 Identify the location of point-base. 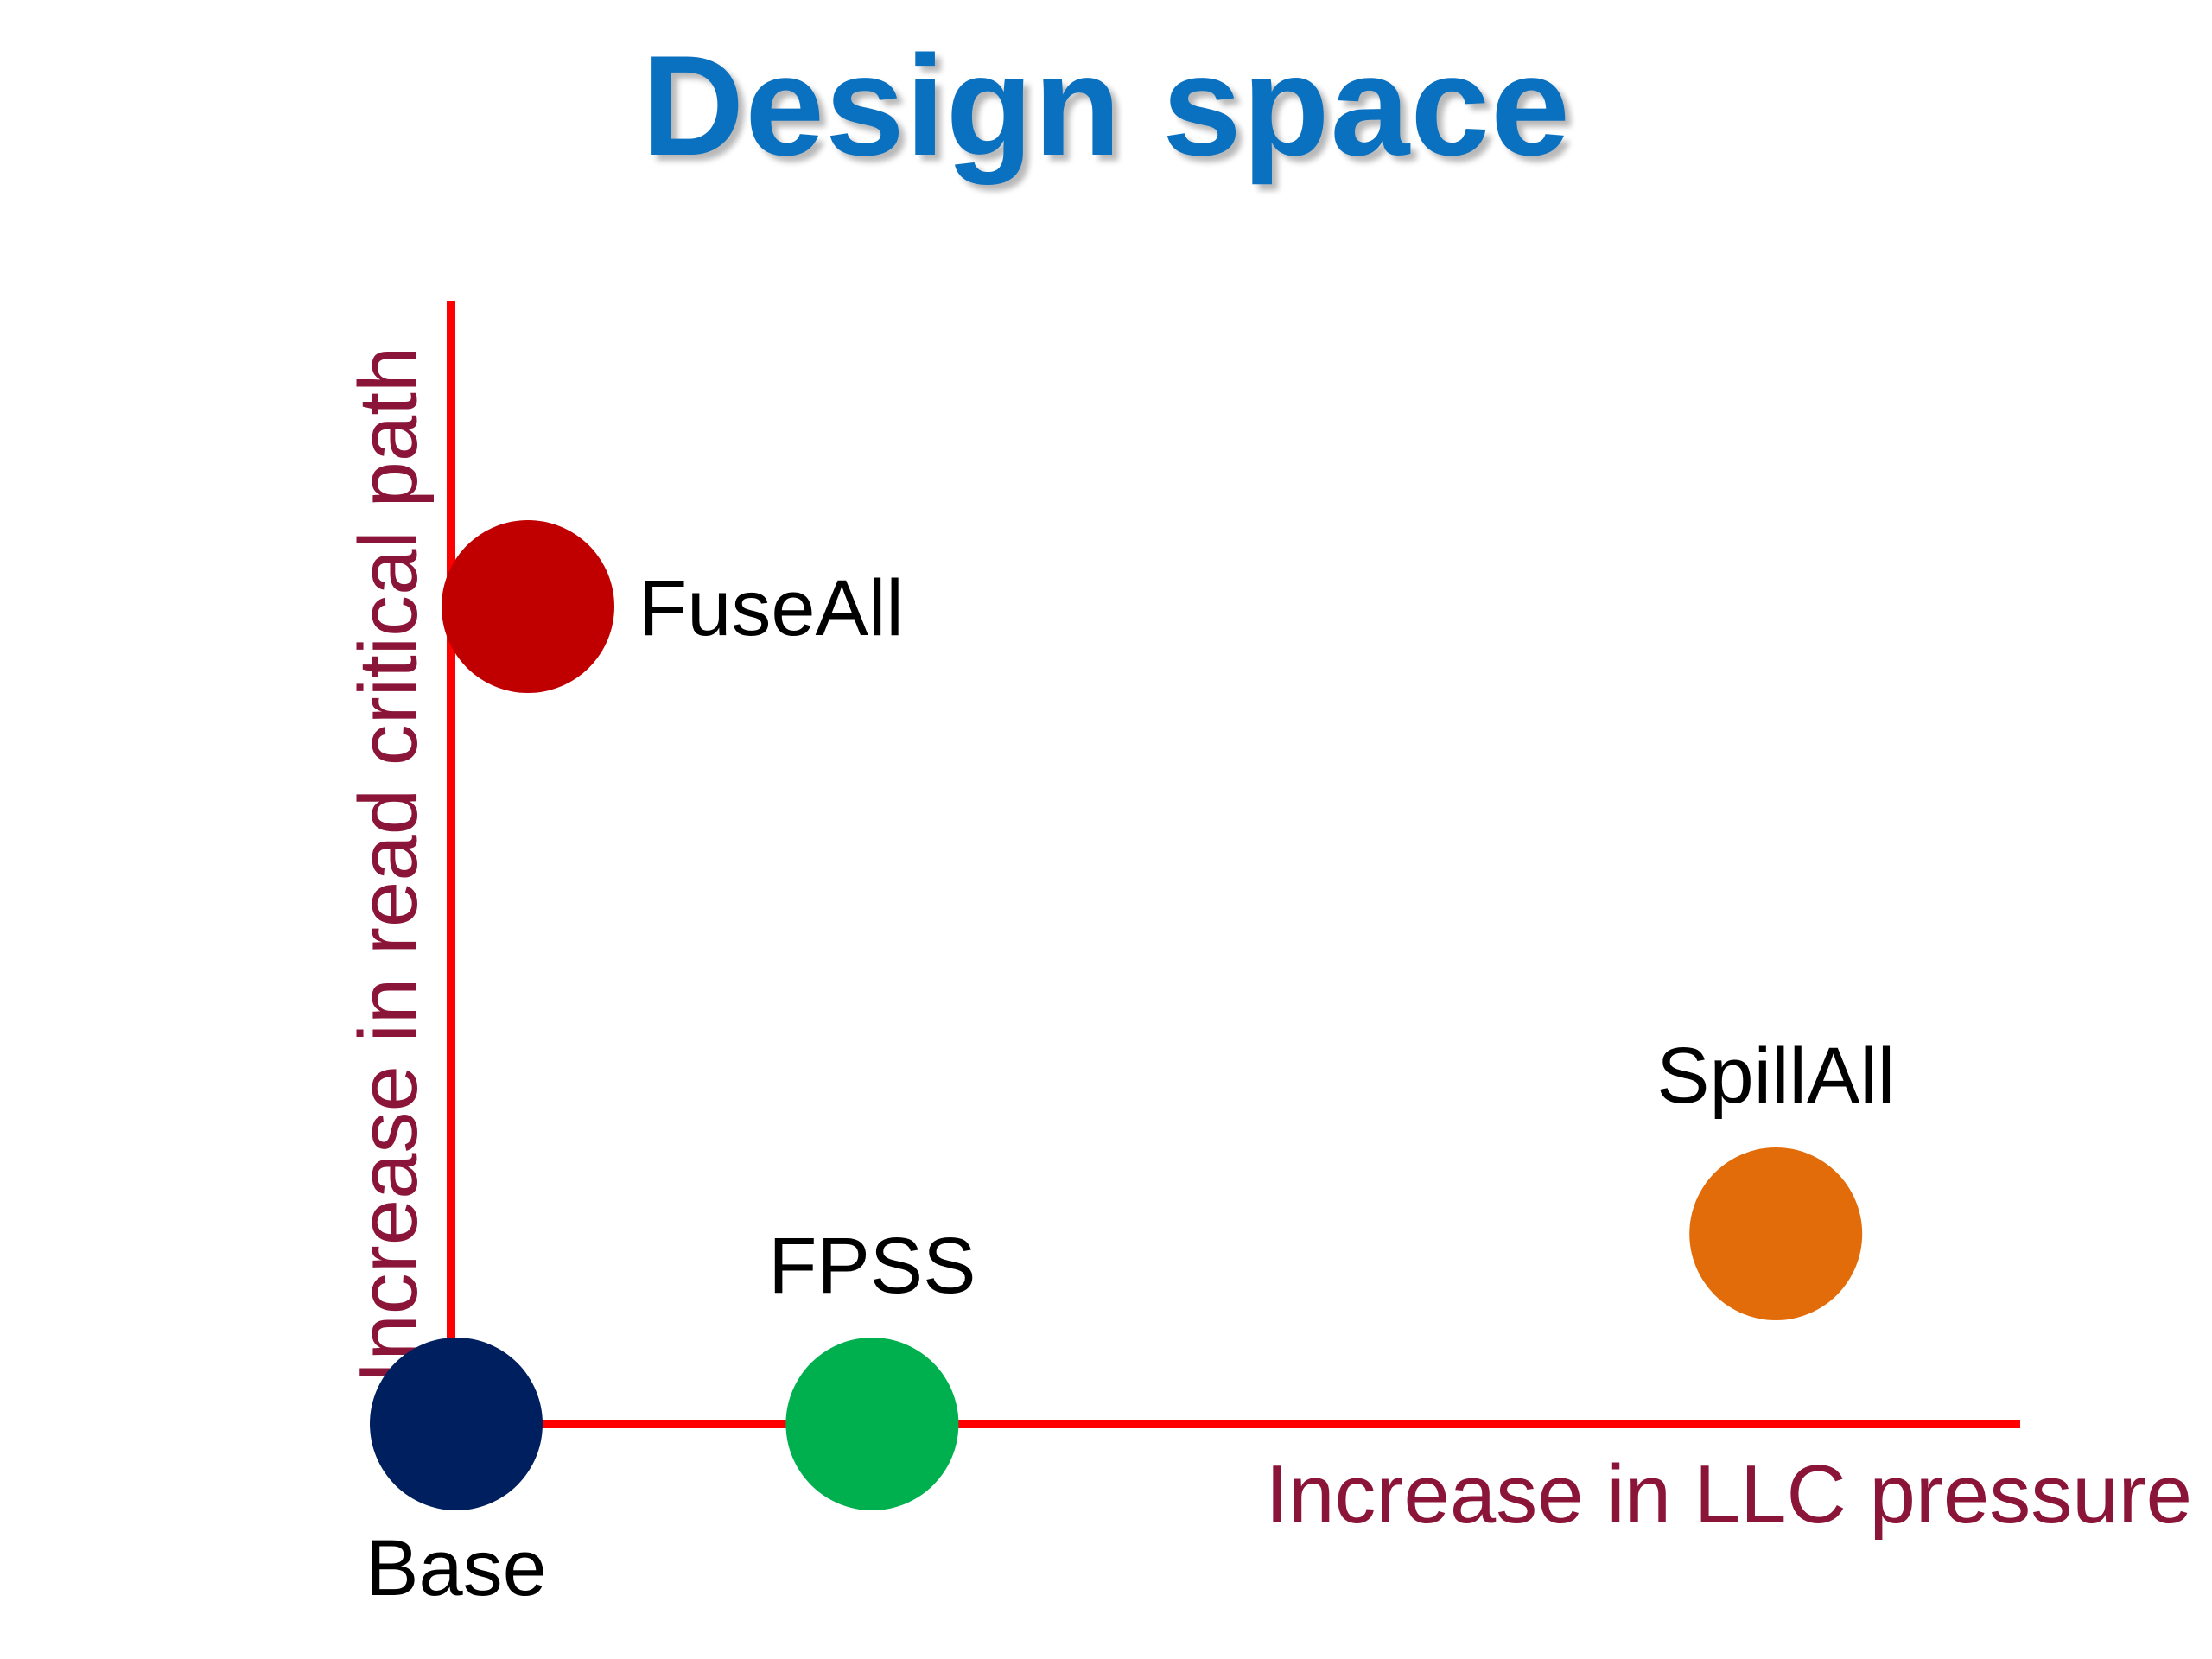
(456, 1424).